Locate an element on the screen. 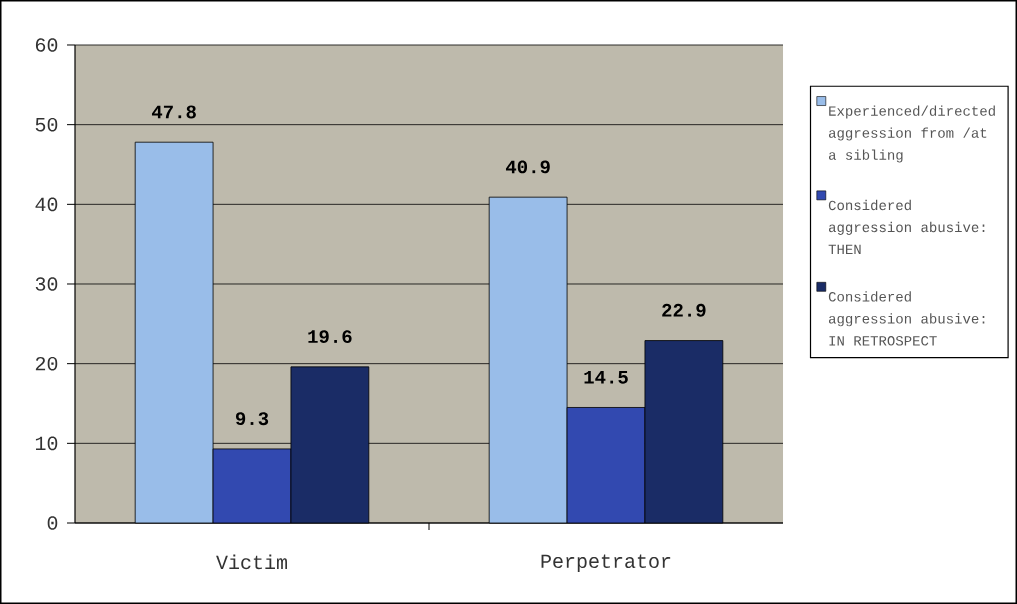 The width and height of the screenshot is (1017, 604). data-label: 19.6 is located at coordinates (330, 337).